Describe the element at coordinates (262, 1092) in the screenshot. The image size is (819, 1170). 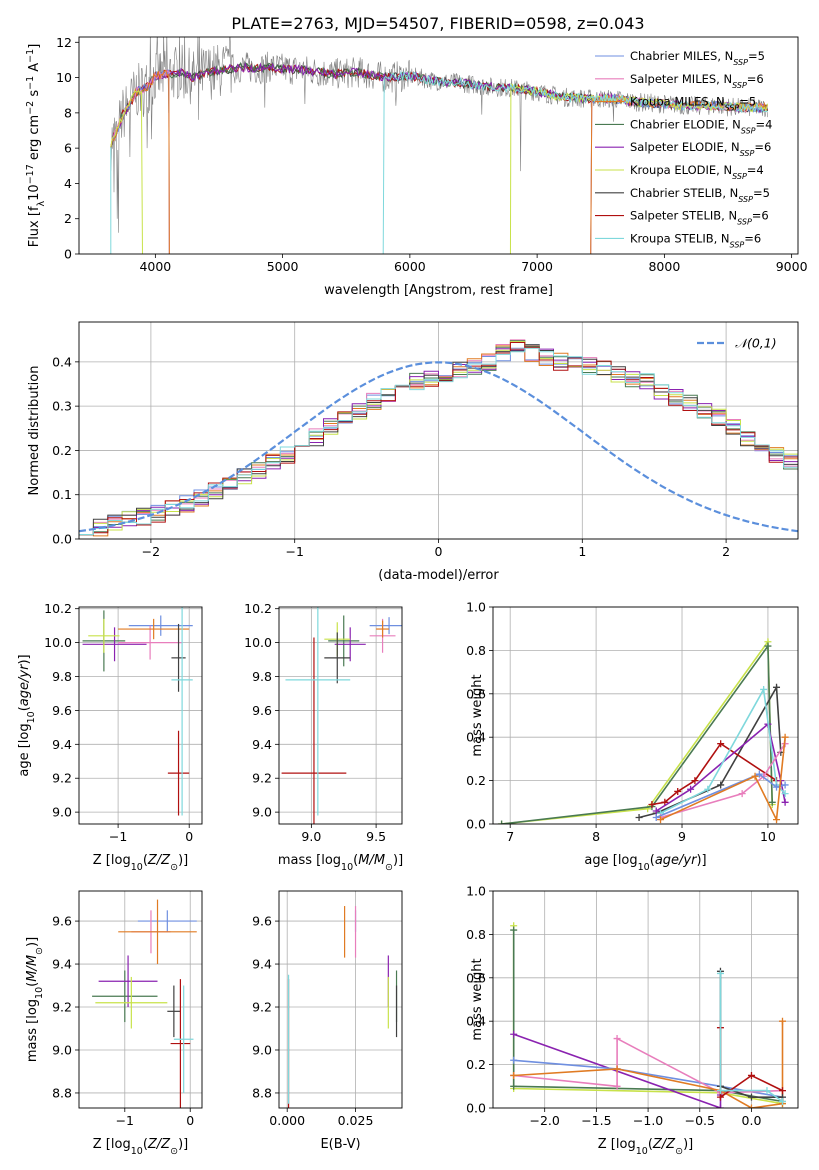
I see `y-tick-label: 8.8` at that location.